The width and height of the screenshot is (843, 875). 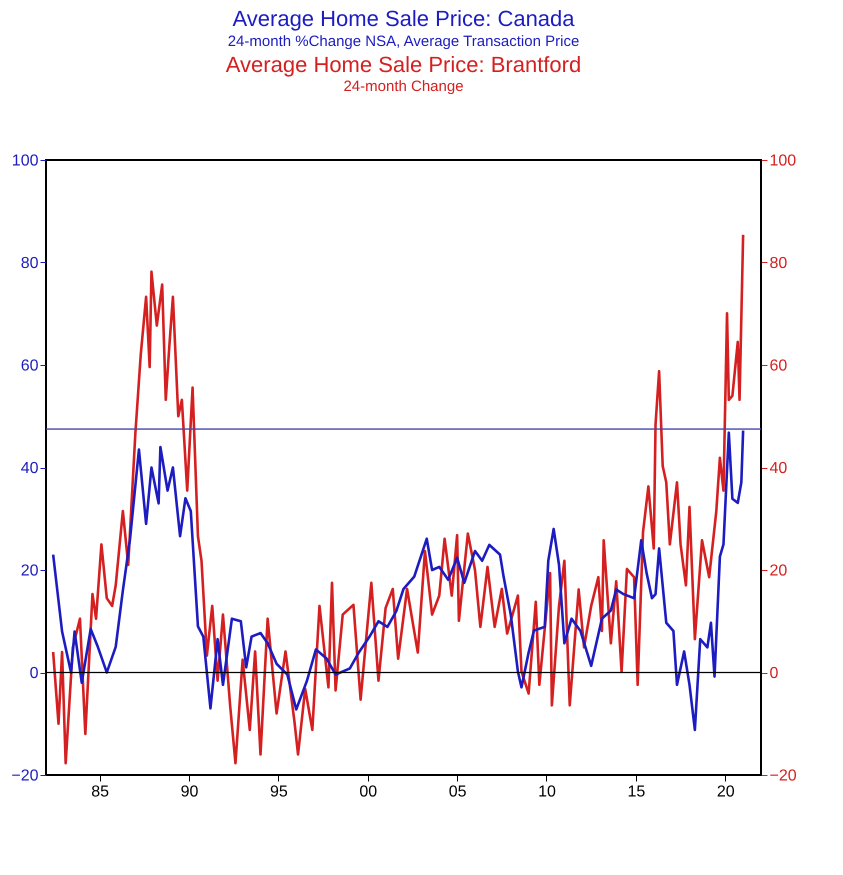 What do you see at coordinates (29, 263) in the screenshot?
I see `y-tick-label: 80` at bounding box center [29, 263].